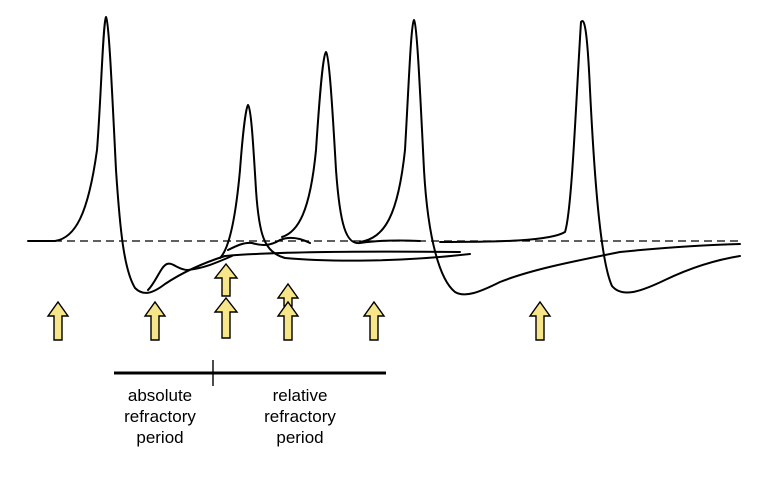 The image size is (778, 504). I want to click on relative-label-line-3: period, so click(300, 437).